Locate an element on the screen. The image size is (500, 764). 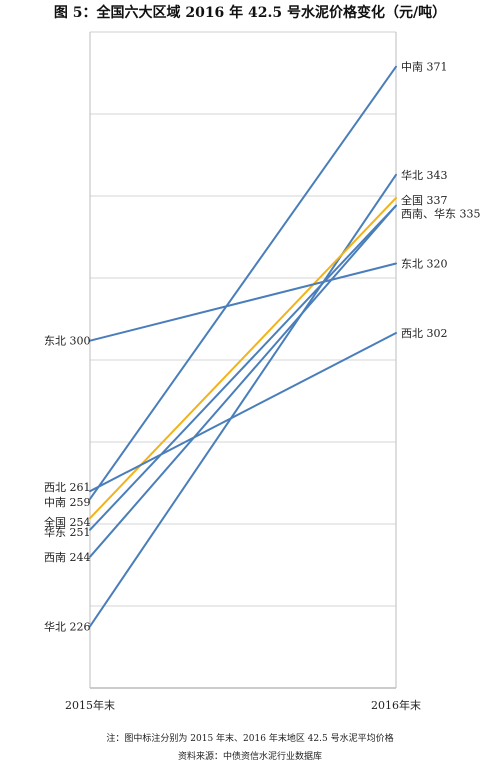
x-tick-labels: 2015年末 2016年末 is located at coordinates (243, 705).